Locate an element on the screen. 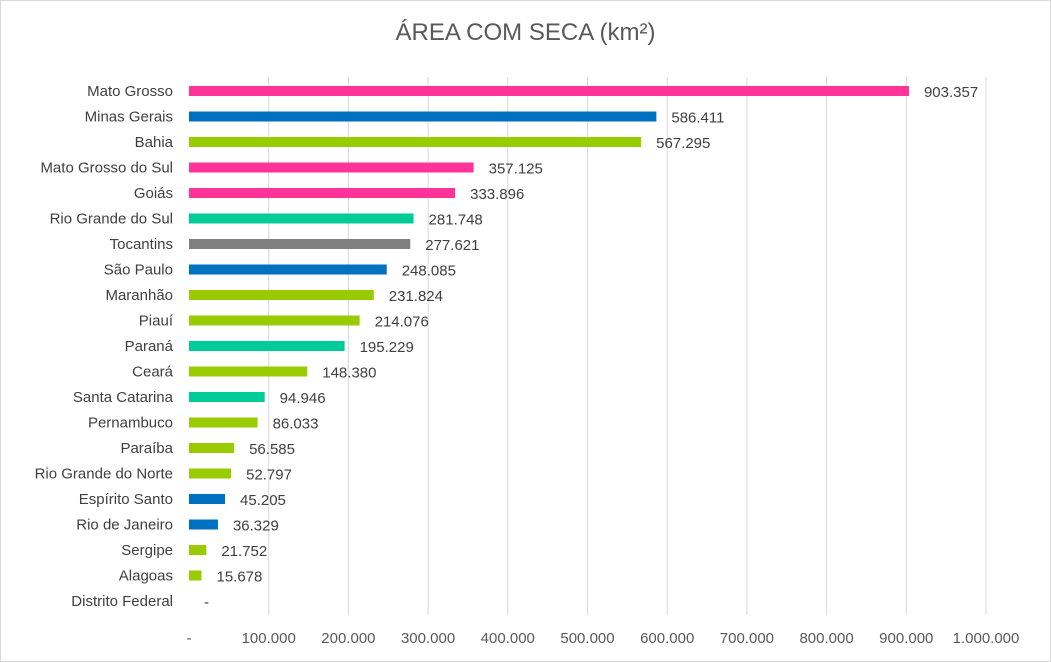 This screenshot has width=1051, height=662. category-label: Sergipe is located at coordinates (147, 550).